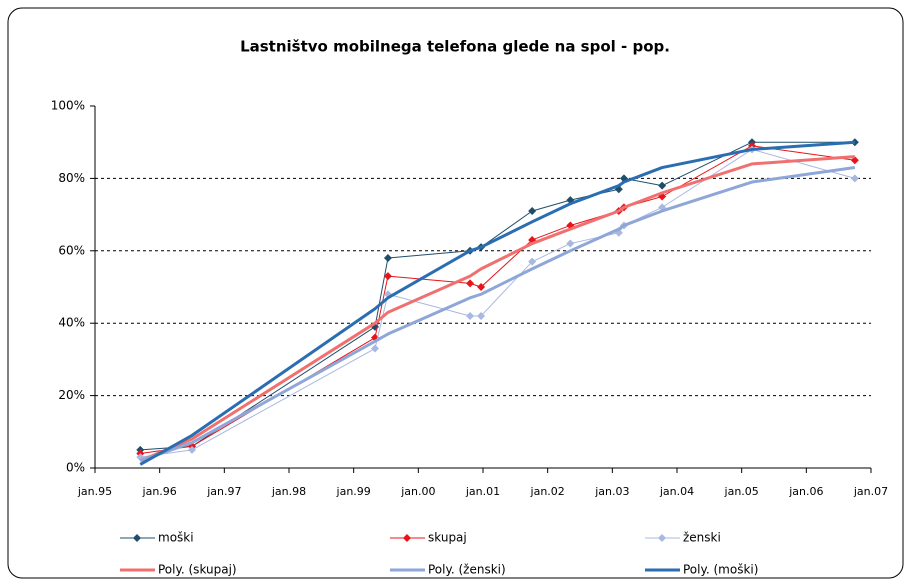  What do you see at coordinates (702, 538) in the screenshot?
I see `legend-label: ženski` at bounding box center [702, 538].